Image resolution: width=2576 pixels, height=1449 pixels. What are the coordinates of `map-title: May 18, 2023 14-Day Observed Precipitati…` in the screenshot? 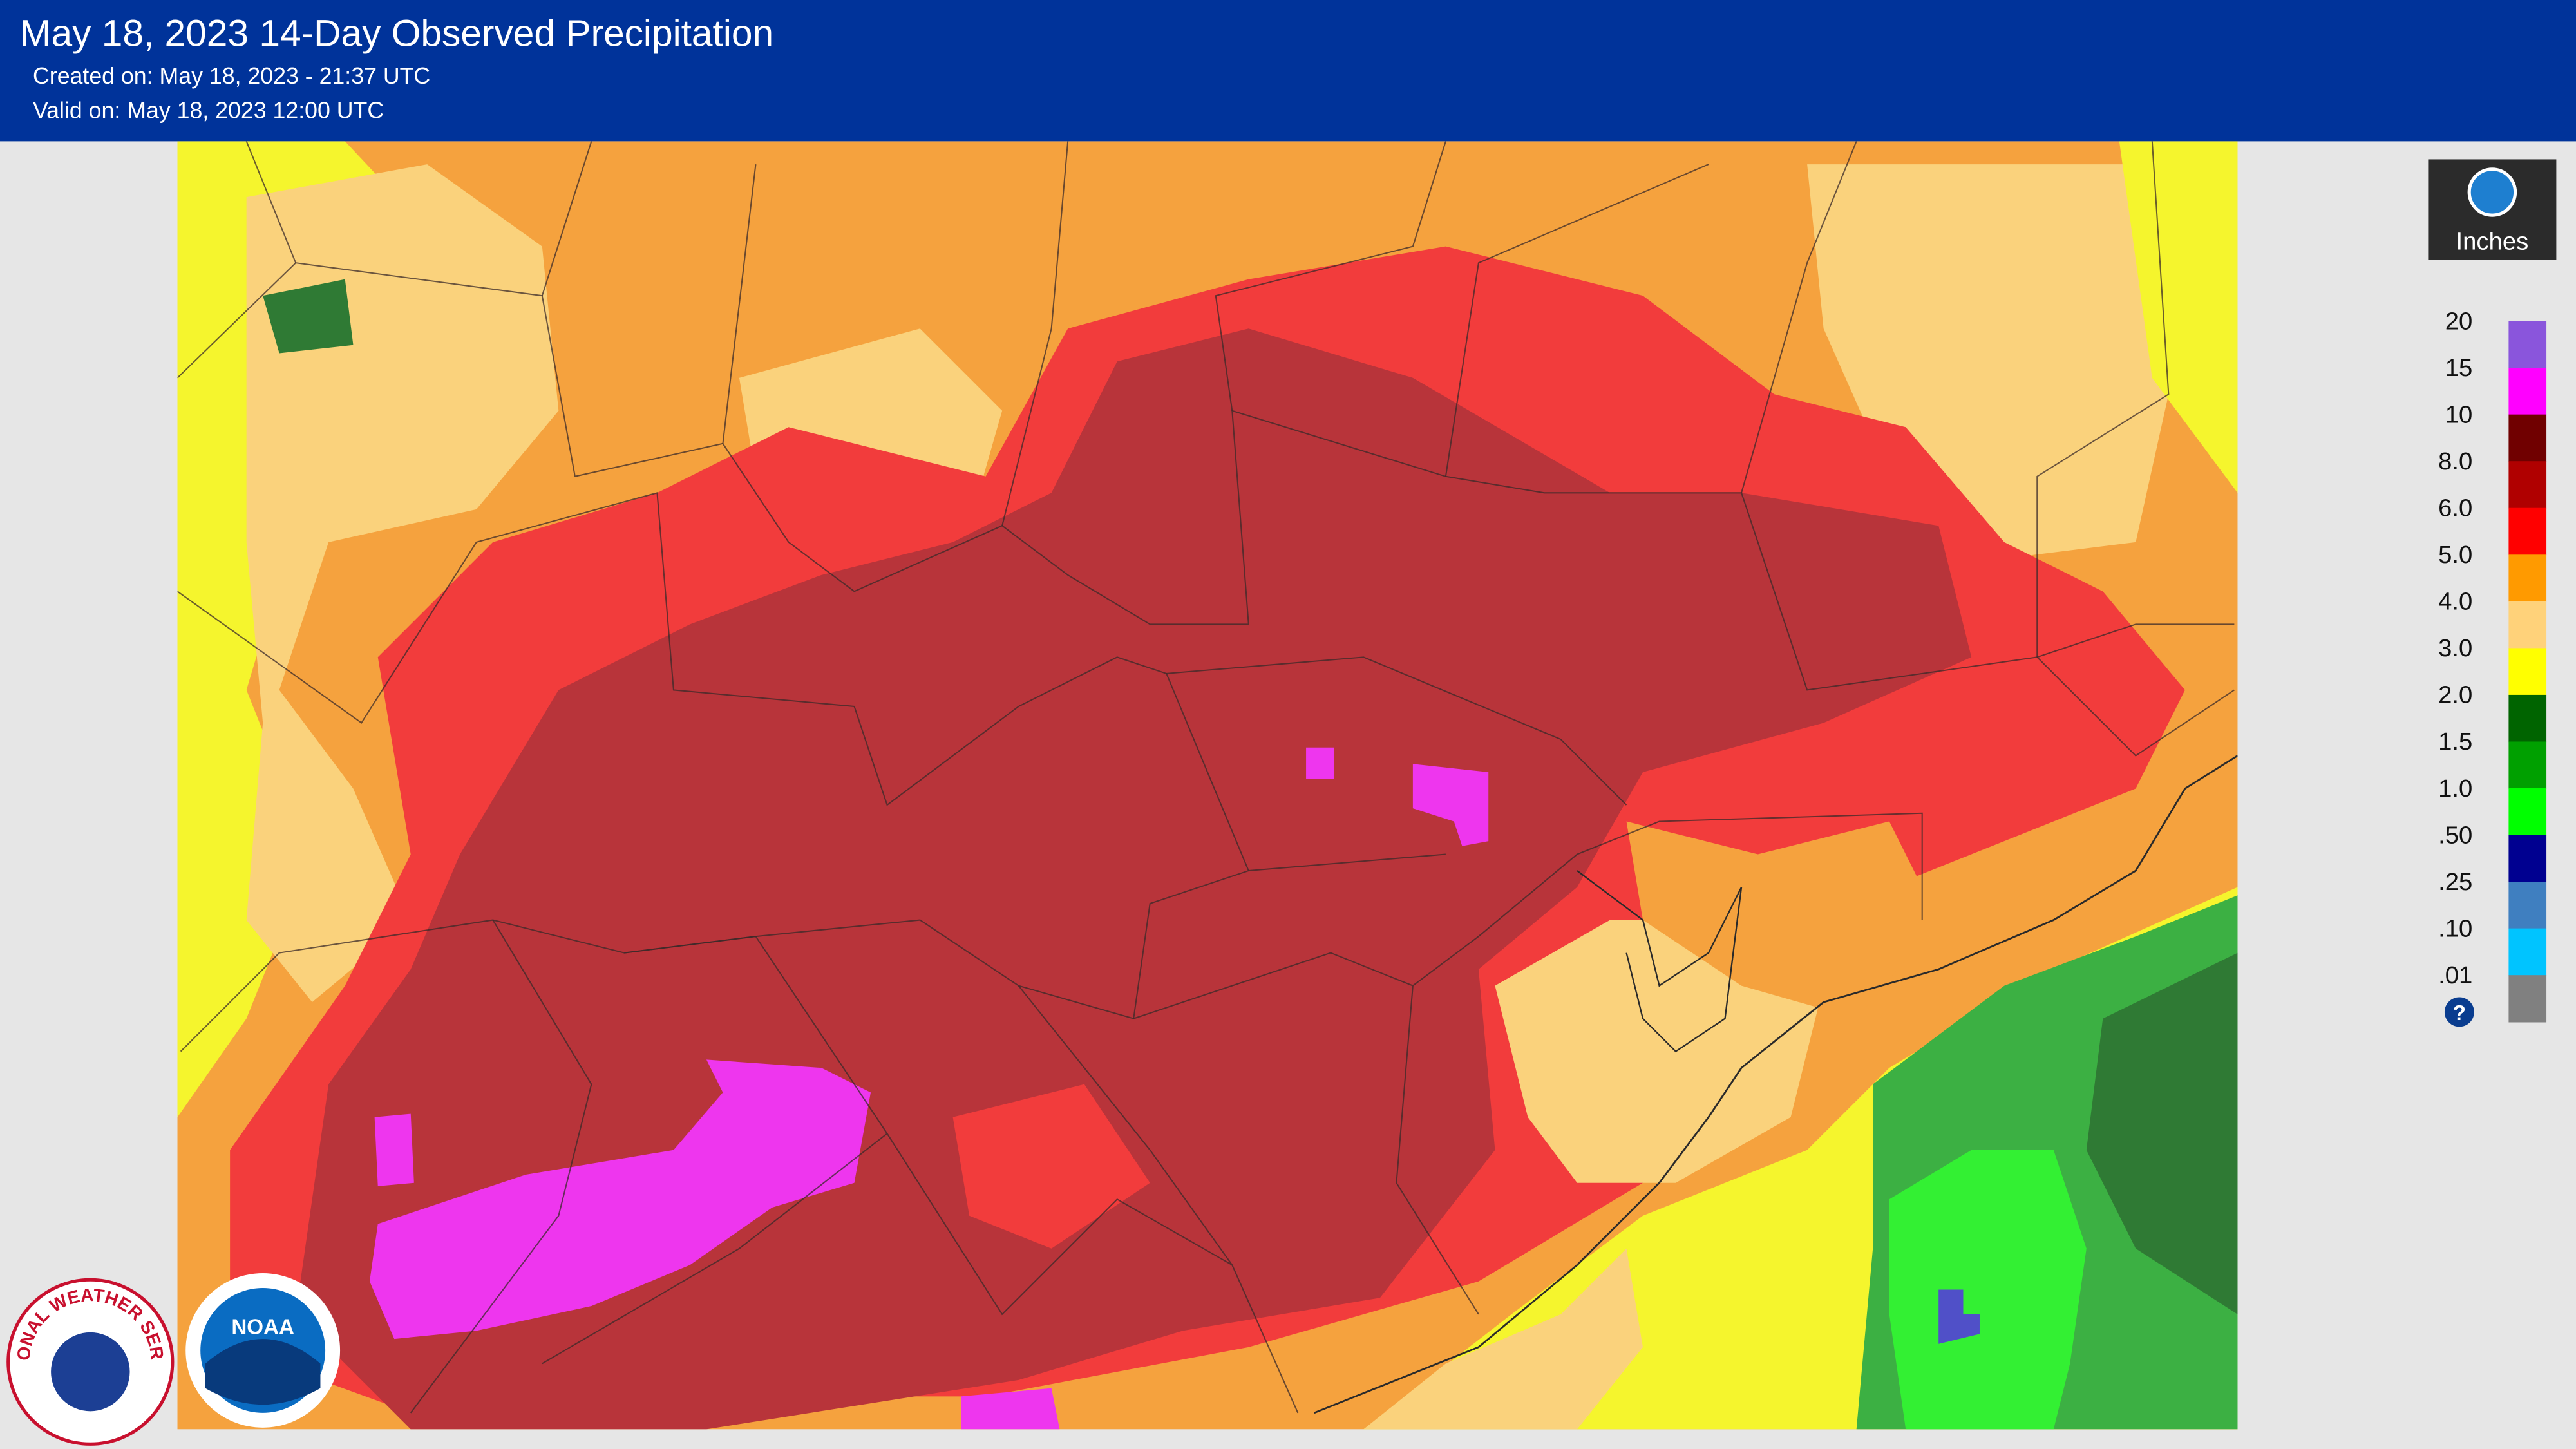 It's located at (397, 33).